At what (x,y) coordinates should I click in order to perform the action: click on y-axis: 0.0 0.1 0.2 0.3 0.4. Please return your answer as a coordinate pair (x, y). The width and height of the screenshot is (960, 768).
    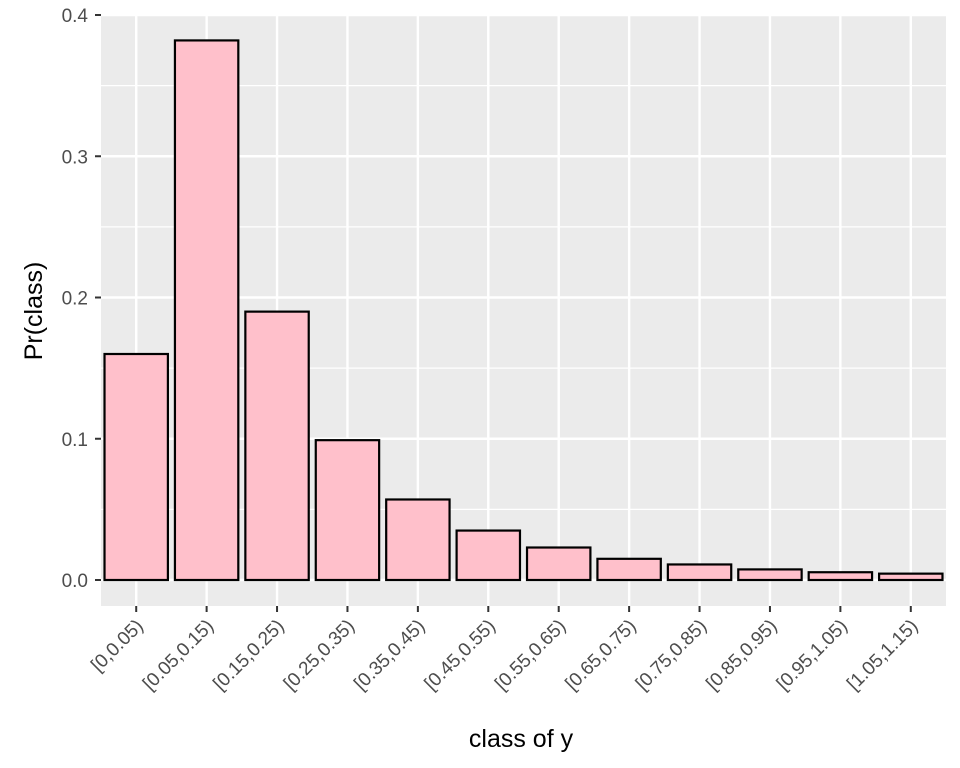
    Looking at the image, I should click on (81, 299).